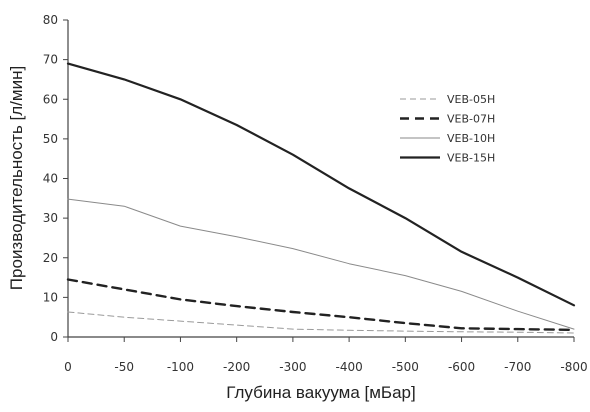 The width and height of the screenshot is (590, 412). What do you see at coordinates (50, 297) in the screenshot?
I see `y-tick-label: 10` at bounding box center [50, 297].